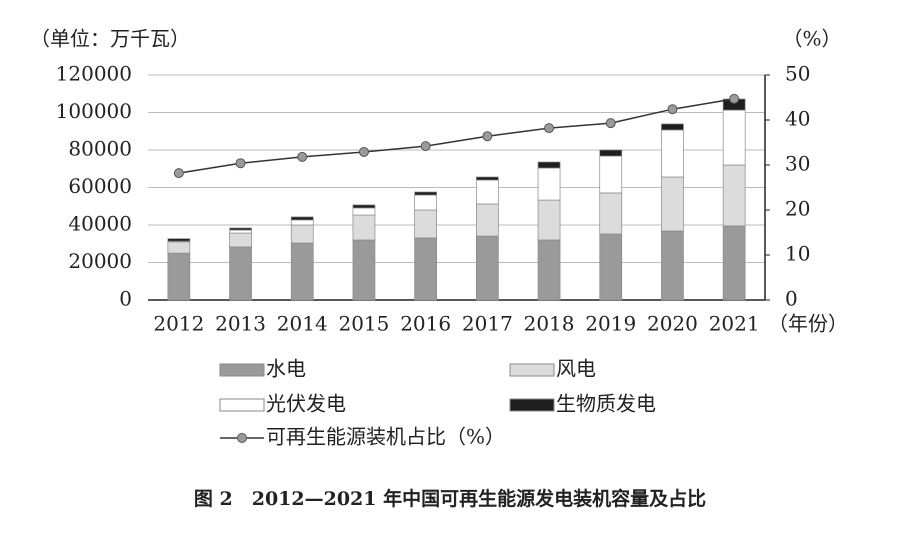 This screenshot has width=900, height=551. What do you see at coordinates (302, 324) in the screenshot?
I see `x-tick-label: 2014` at bounding box center [302, 324].